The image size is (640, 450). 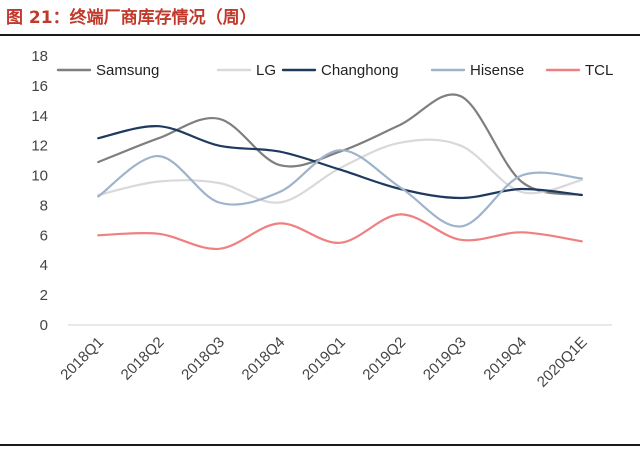 What do you see at coordinates (384, 359) in the screenshot?
I see `x-tick-label: 2019Q2` at bounding box center [384, 359].